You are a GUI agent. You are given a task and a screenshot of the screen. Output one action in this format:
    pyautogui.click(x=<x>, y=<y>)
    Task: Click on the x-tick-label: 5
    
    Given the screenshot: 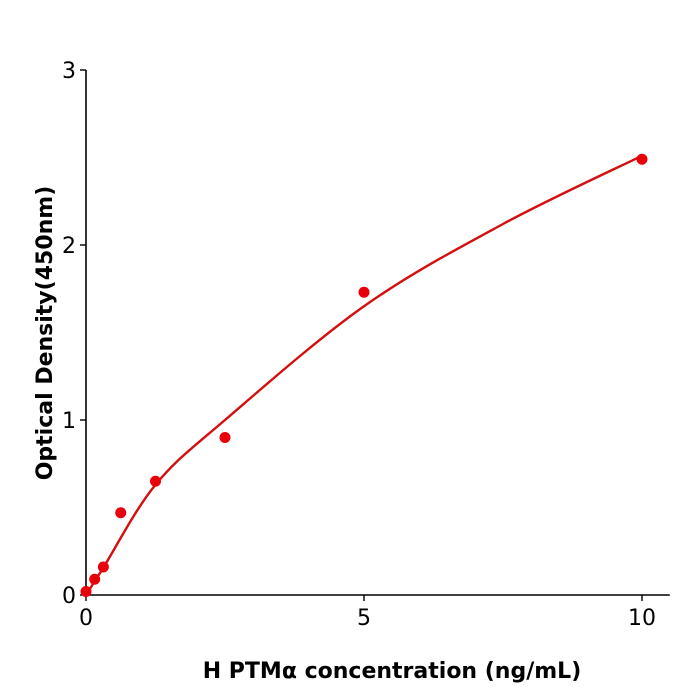 What is the action you would take?
    pyautogui.click(x=364, y=618)
    